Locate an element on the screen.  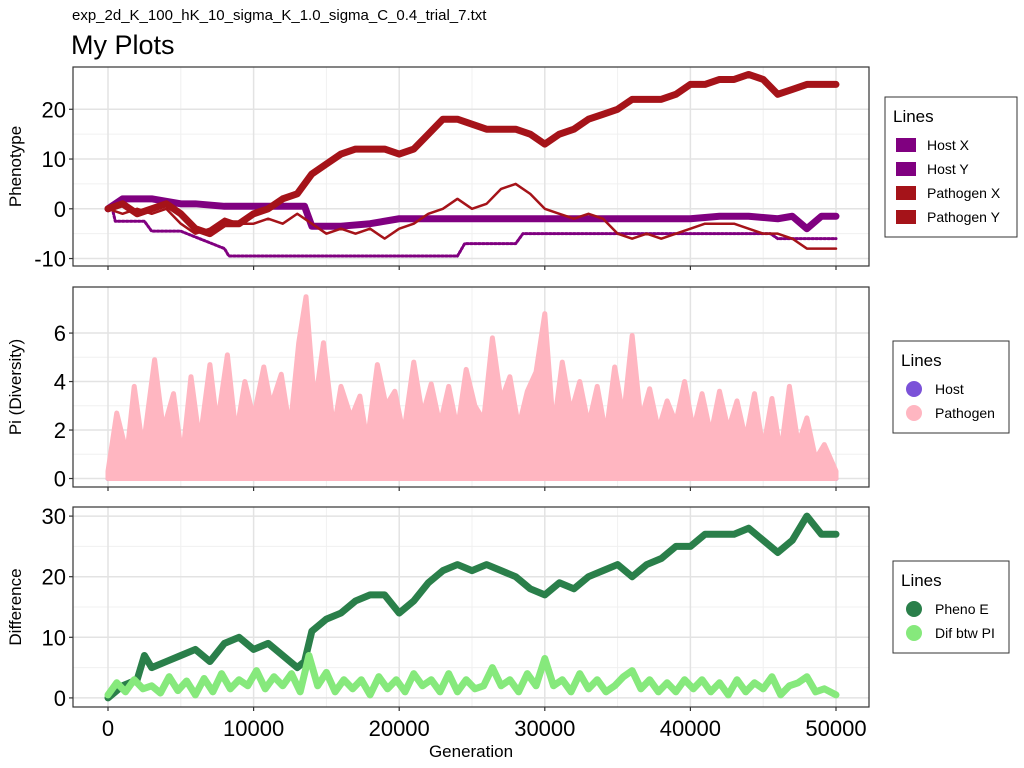
x-tick-label: 10000 is located at coordinates (253, 728).